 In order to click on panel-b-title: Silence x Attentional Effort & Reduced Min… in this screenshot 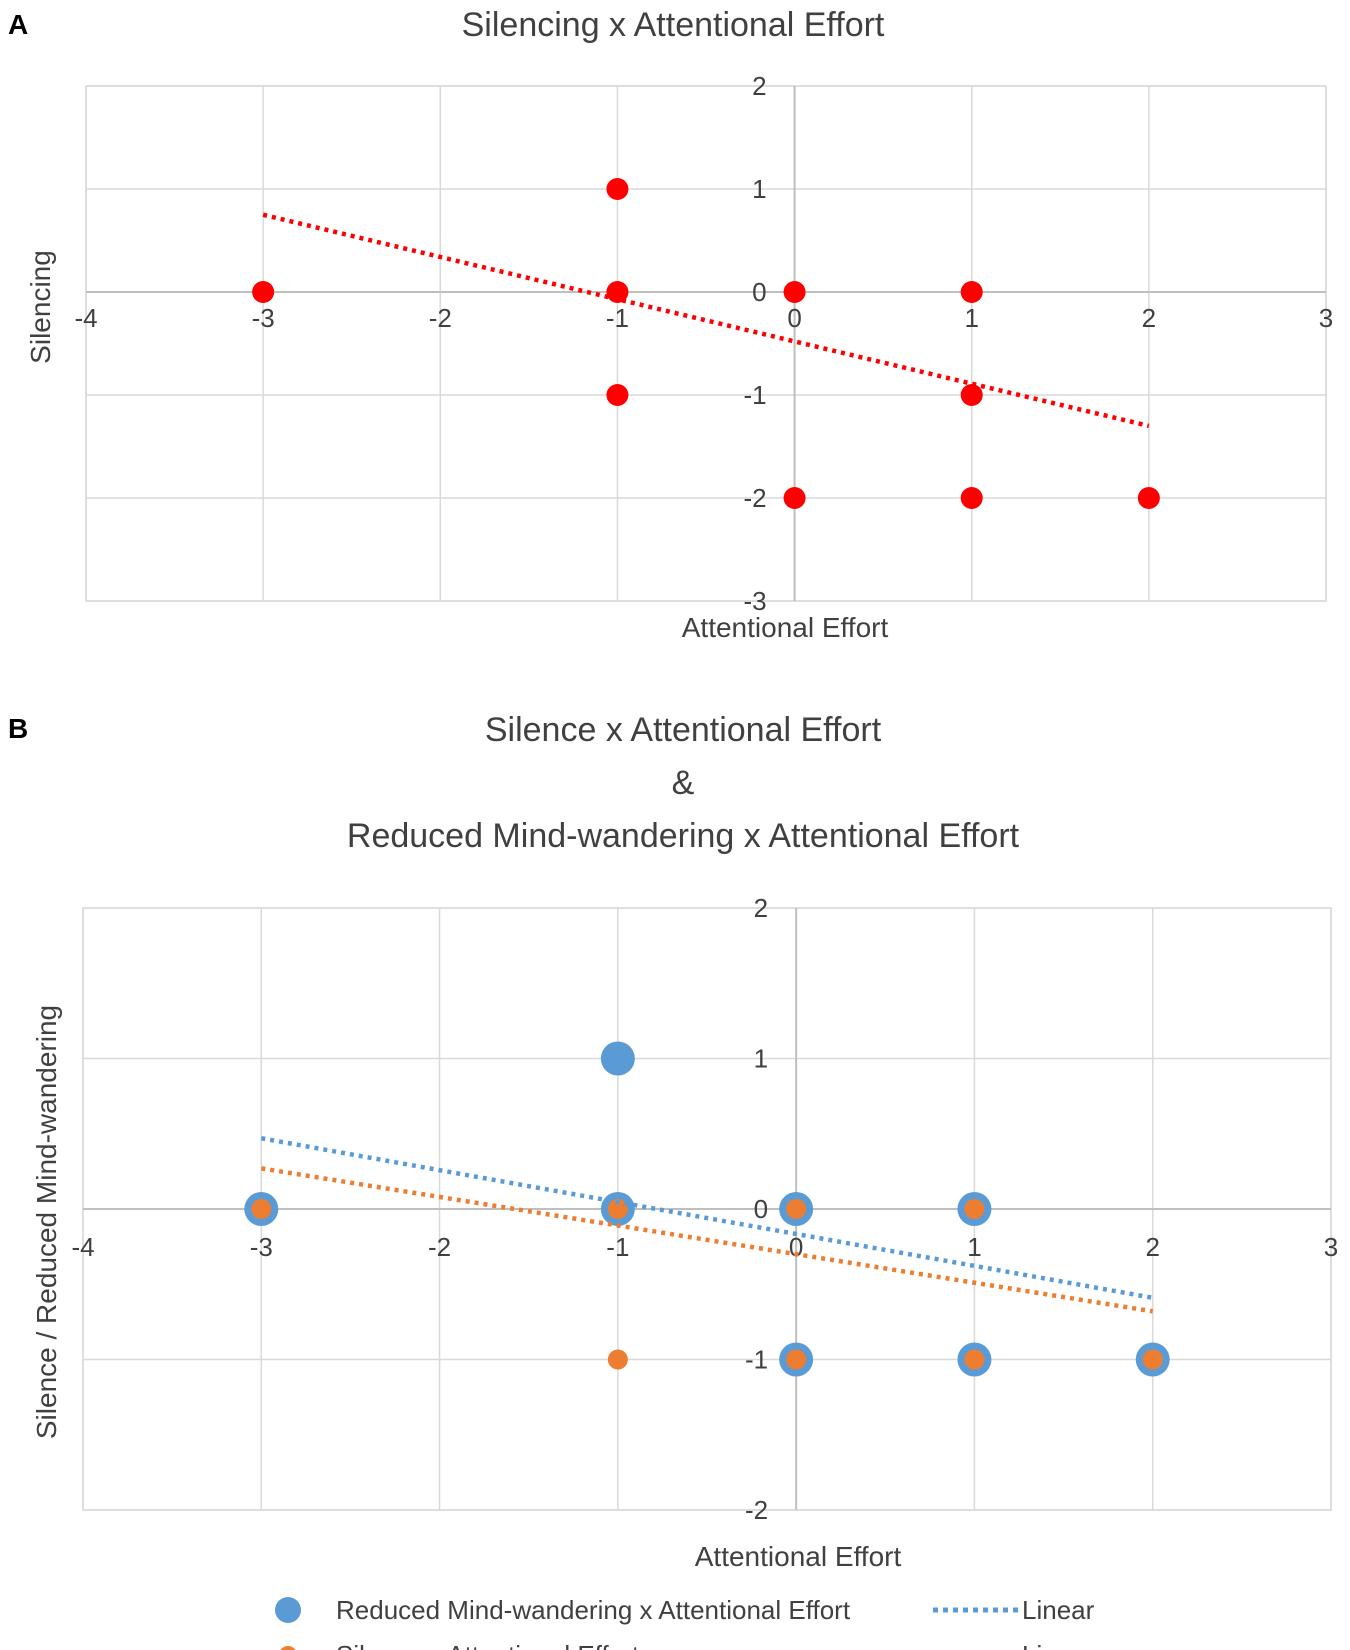, I will do `click(683, 783)`.